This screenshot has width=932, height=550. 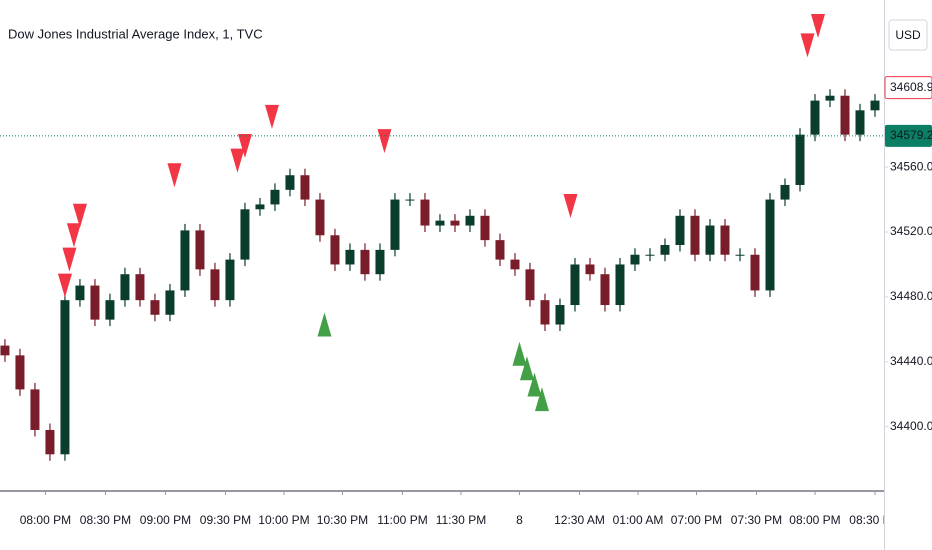 What do you see at coordinates (461, 520) in the screenshot?
I see `x-tick-label: 11:30 PM` at bounding box center [461, 520].